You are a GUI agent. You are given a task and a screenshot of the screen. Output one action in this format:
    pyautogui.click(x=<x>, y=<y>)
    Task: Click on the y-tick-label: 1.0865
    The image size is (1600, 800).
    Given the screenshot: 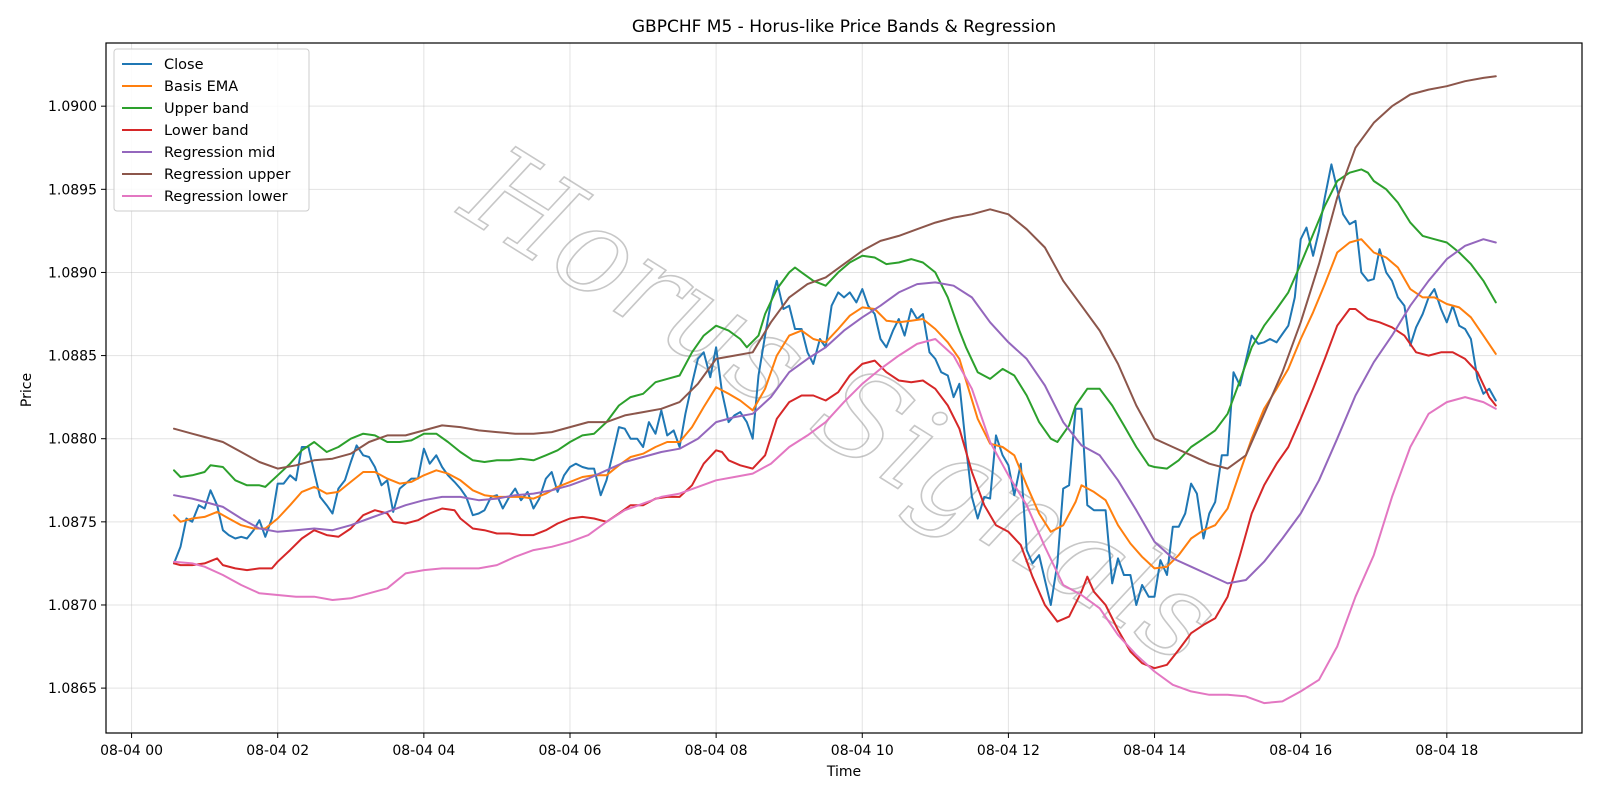 What is the action you would take?
    pyautogui.click(x=72, y=689)
    